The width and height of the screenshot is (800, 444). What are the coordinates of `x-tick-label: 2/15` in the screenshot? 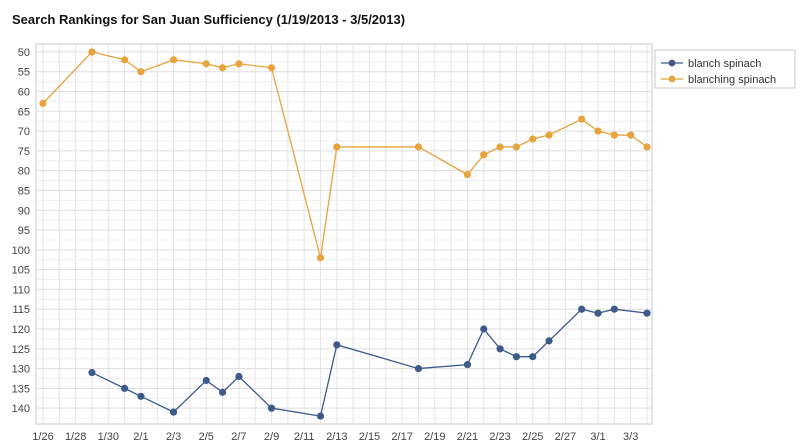 It's located at (369, 437).